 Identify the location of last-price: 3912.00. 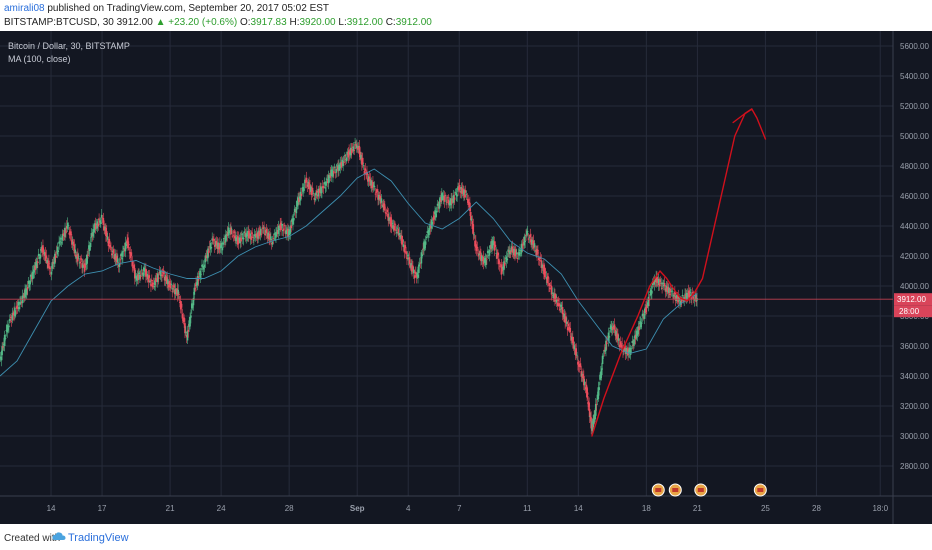
(134, 22).